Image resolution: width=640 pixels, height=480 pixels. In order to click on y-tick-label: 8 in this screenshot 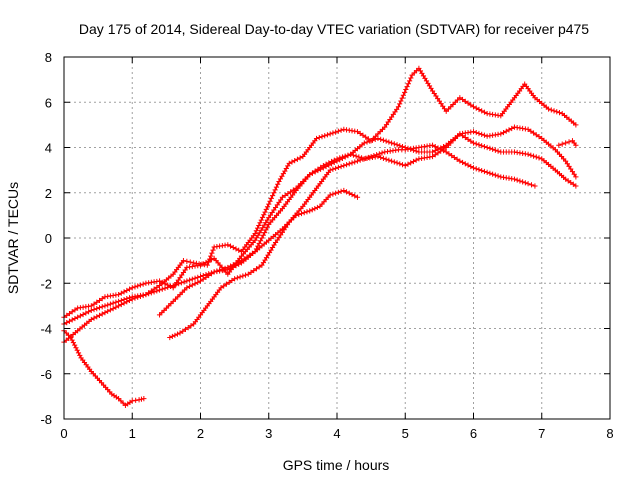, I will do `click(48, 57)`.